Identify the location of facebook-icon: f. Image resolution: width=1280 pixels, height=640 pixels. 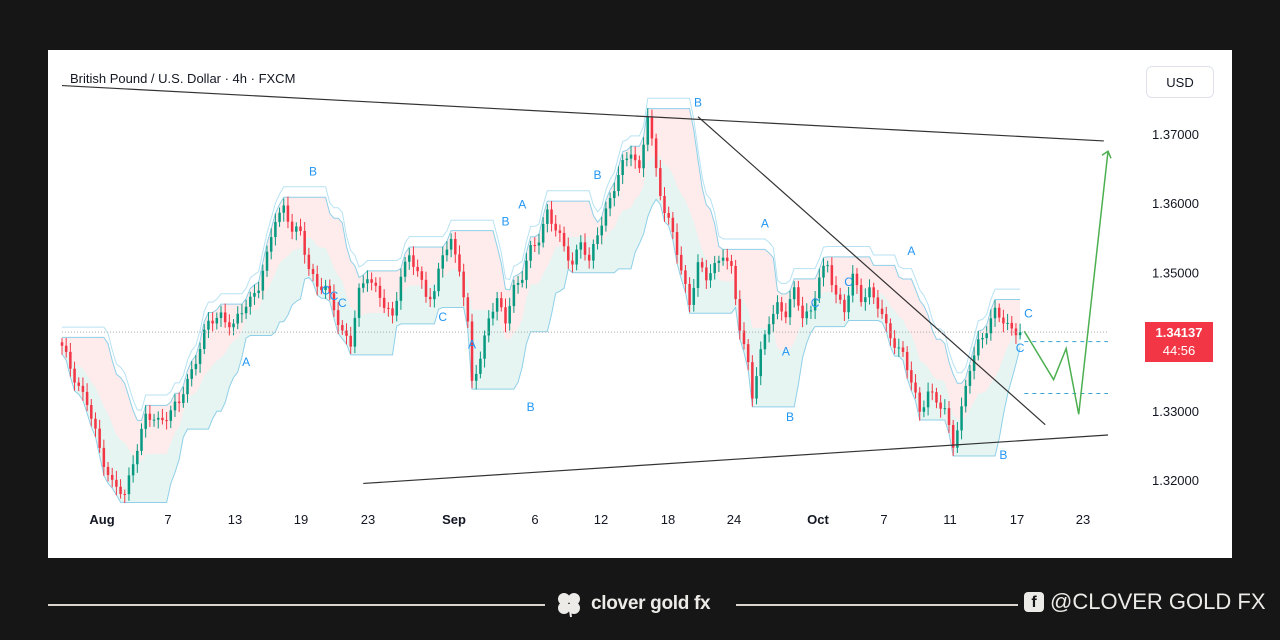
(1034, 602).